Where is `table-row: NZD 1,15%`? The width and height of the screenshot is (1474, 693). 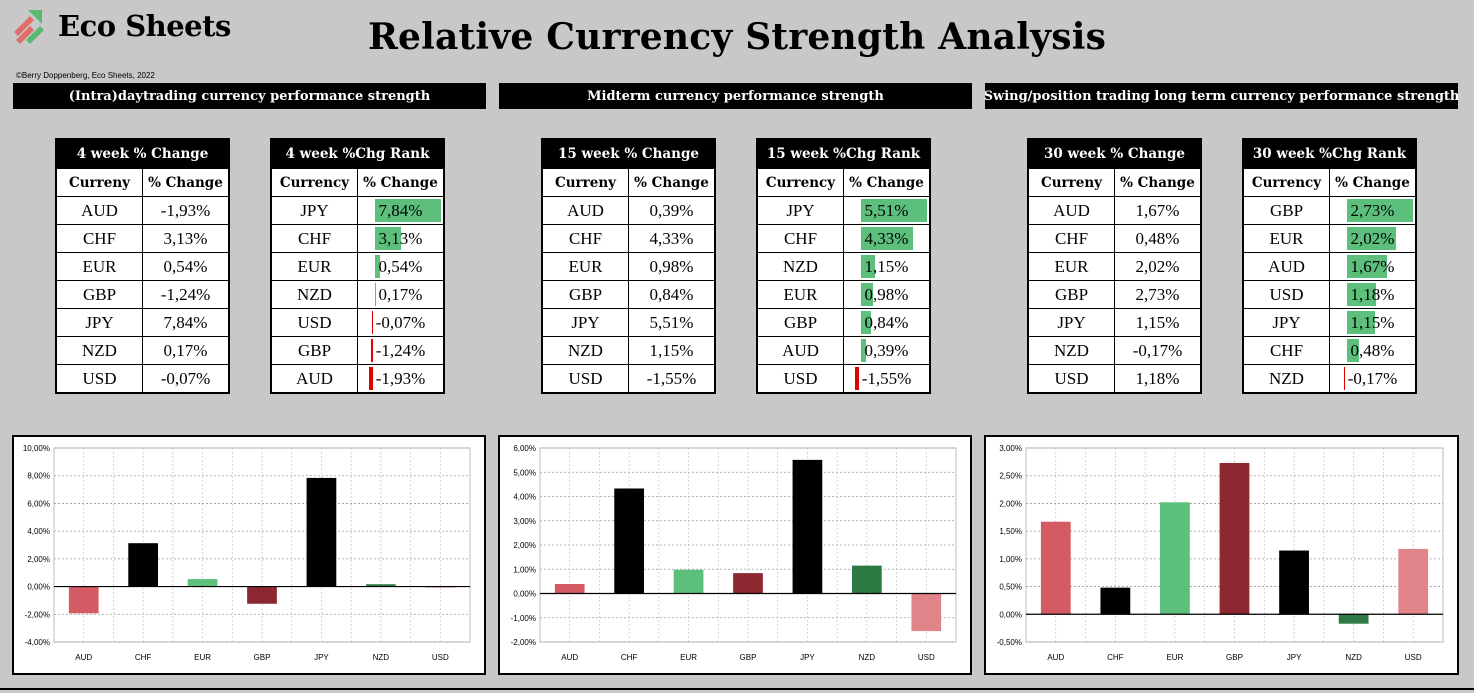
table-row: NZD 1,15% is located at coordinates (628, 350).